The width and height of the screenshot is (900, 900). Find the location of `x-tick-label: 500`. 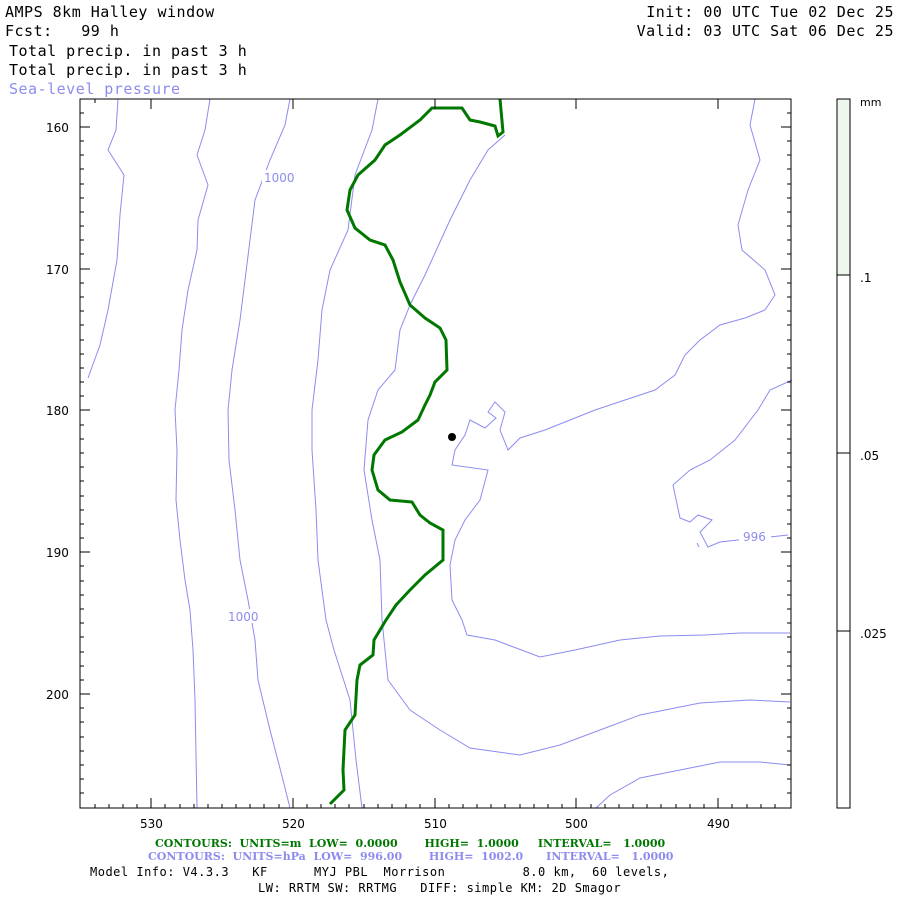

x-tick-label: 500 is located at coordinates (576, 824).